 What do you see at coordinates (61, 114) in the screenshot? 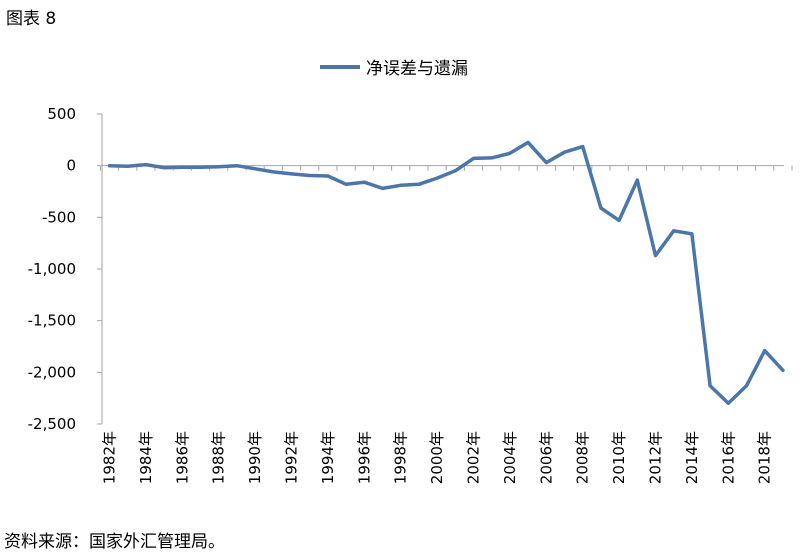
I see `y-tick-label: 500` at bounding box center [61, 114].